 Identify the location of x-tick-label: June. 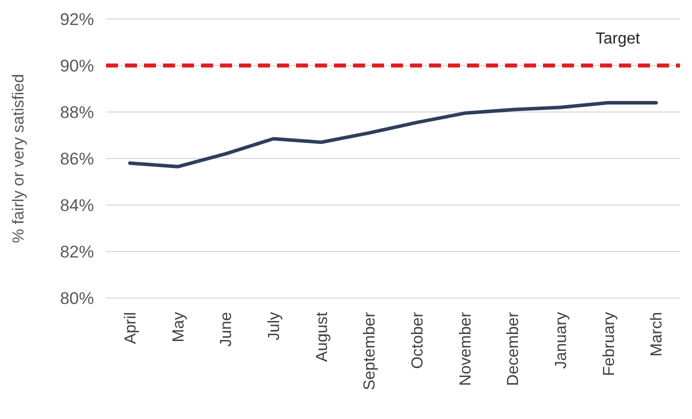
(227, 329).